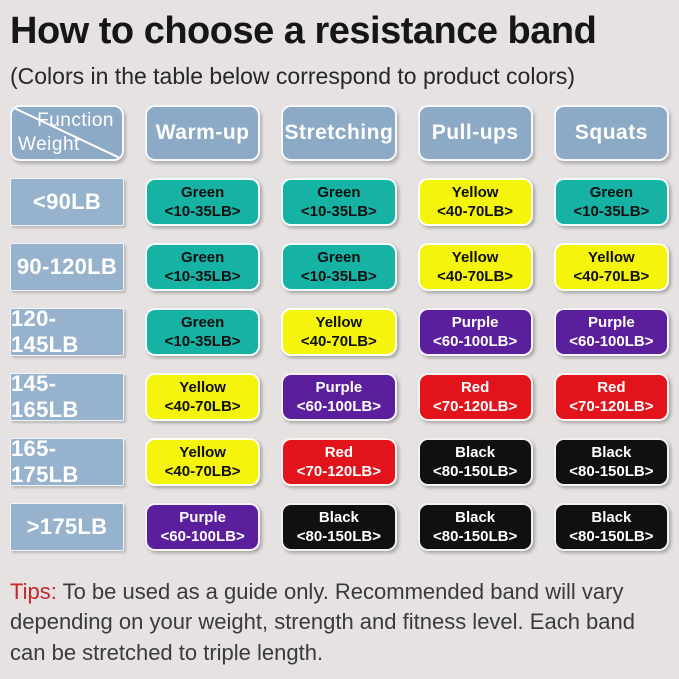  I want to click on row-weight-label: <90LB, so click(67, 202).